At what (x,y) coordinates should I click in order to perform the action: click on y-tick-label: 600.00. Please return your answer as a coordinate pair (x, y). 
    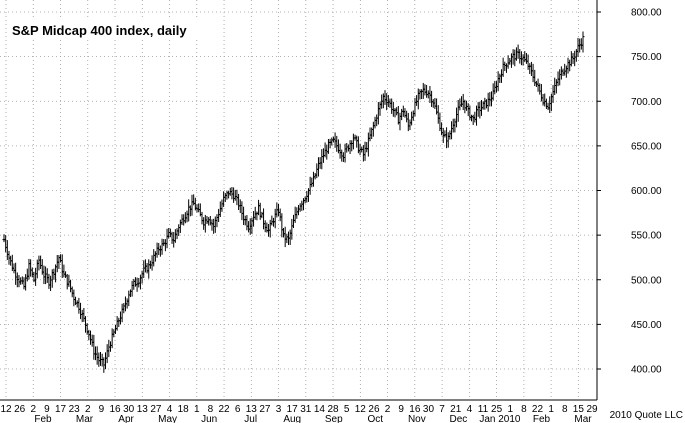
    Looking at the image, I should click on (646, 191).